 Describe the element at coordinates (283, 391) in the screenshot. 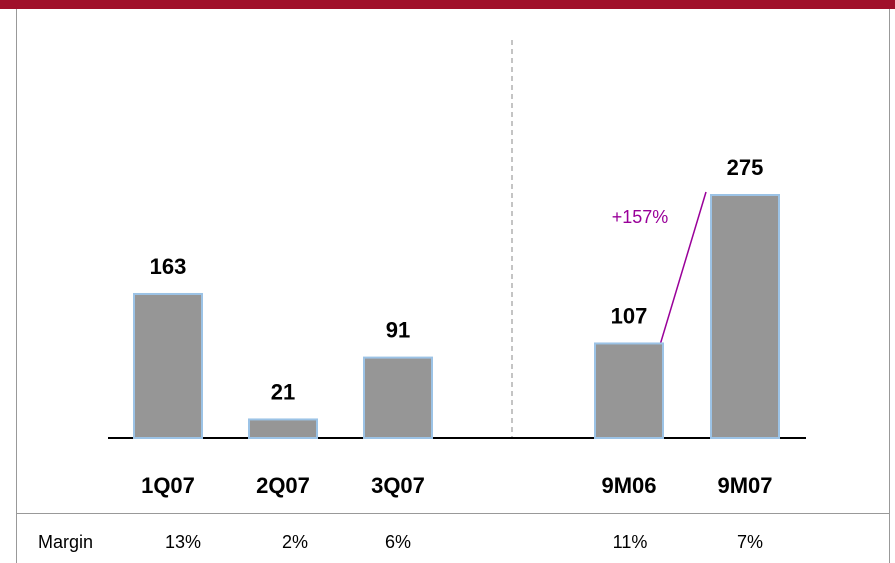

I see `data-label: 21` at that location.